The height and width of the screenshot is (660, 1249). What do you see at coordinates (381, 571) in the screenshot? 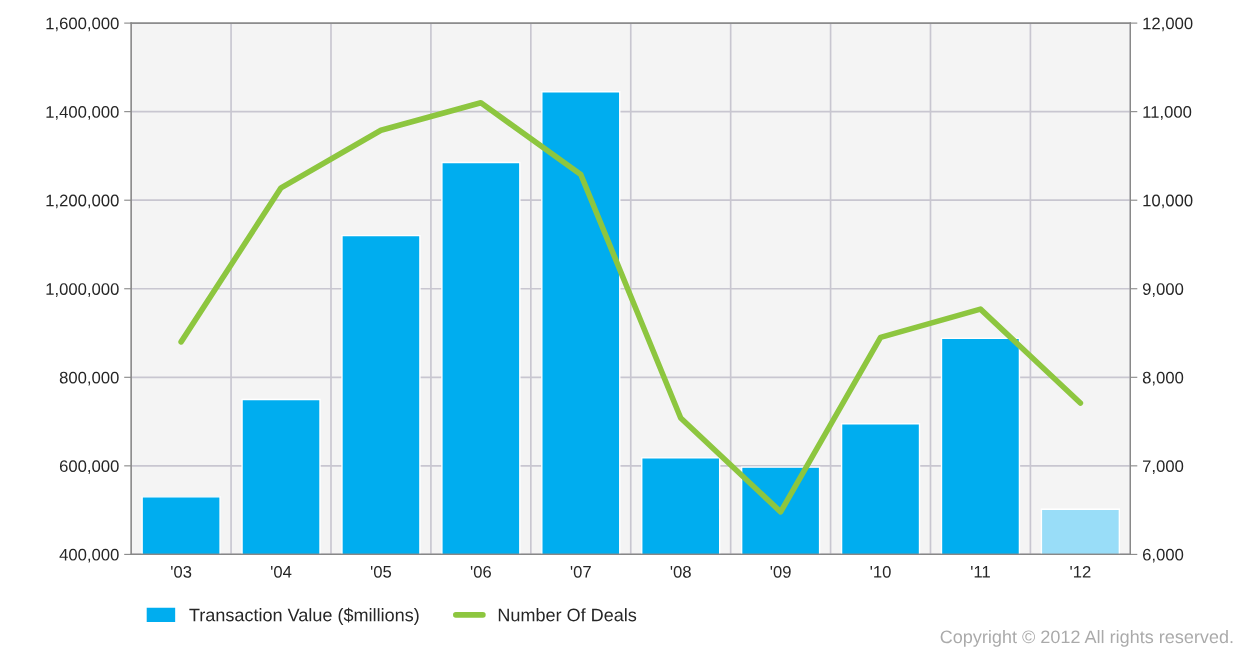
I see `x-tick-label: '05` at bounding box center [381, 571].